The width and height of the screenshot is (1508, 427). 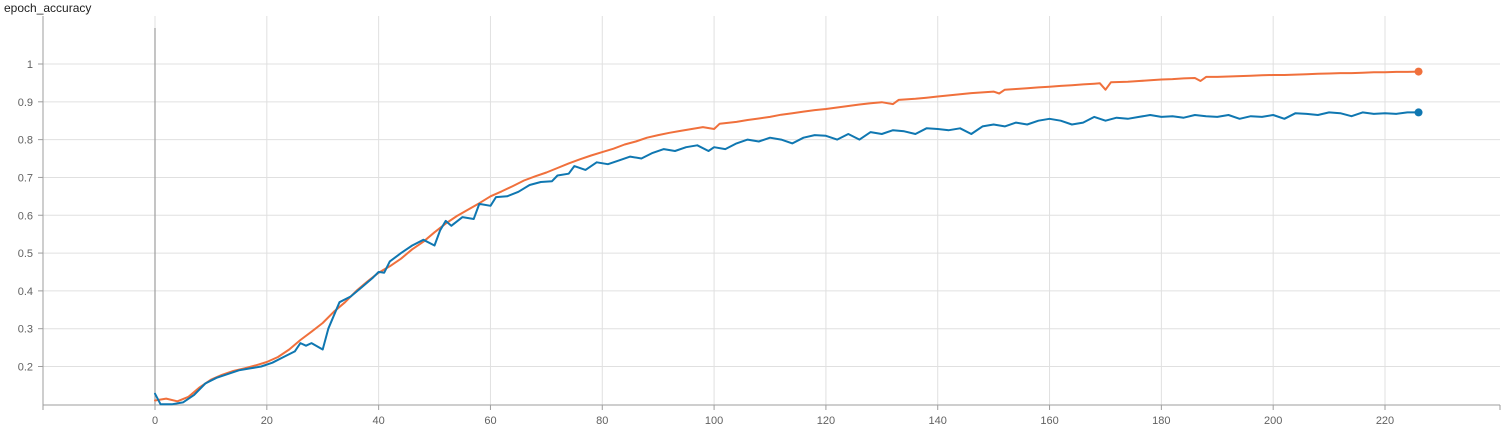 I want to click on y-tick-label: 0.4, so click(x=25, y=292).